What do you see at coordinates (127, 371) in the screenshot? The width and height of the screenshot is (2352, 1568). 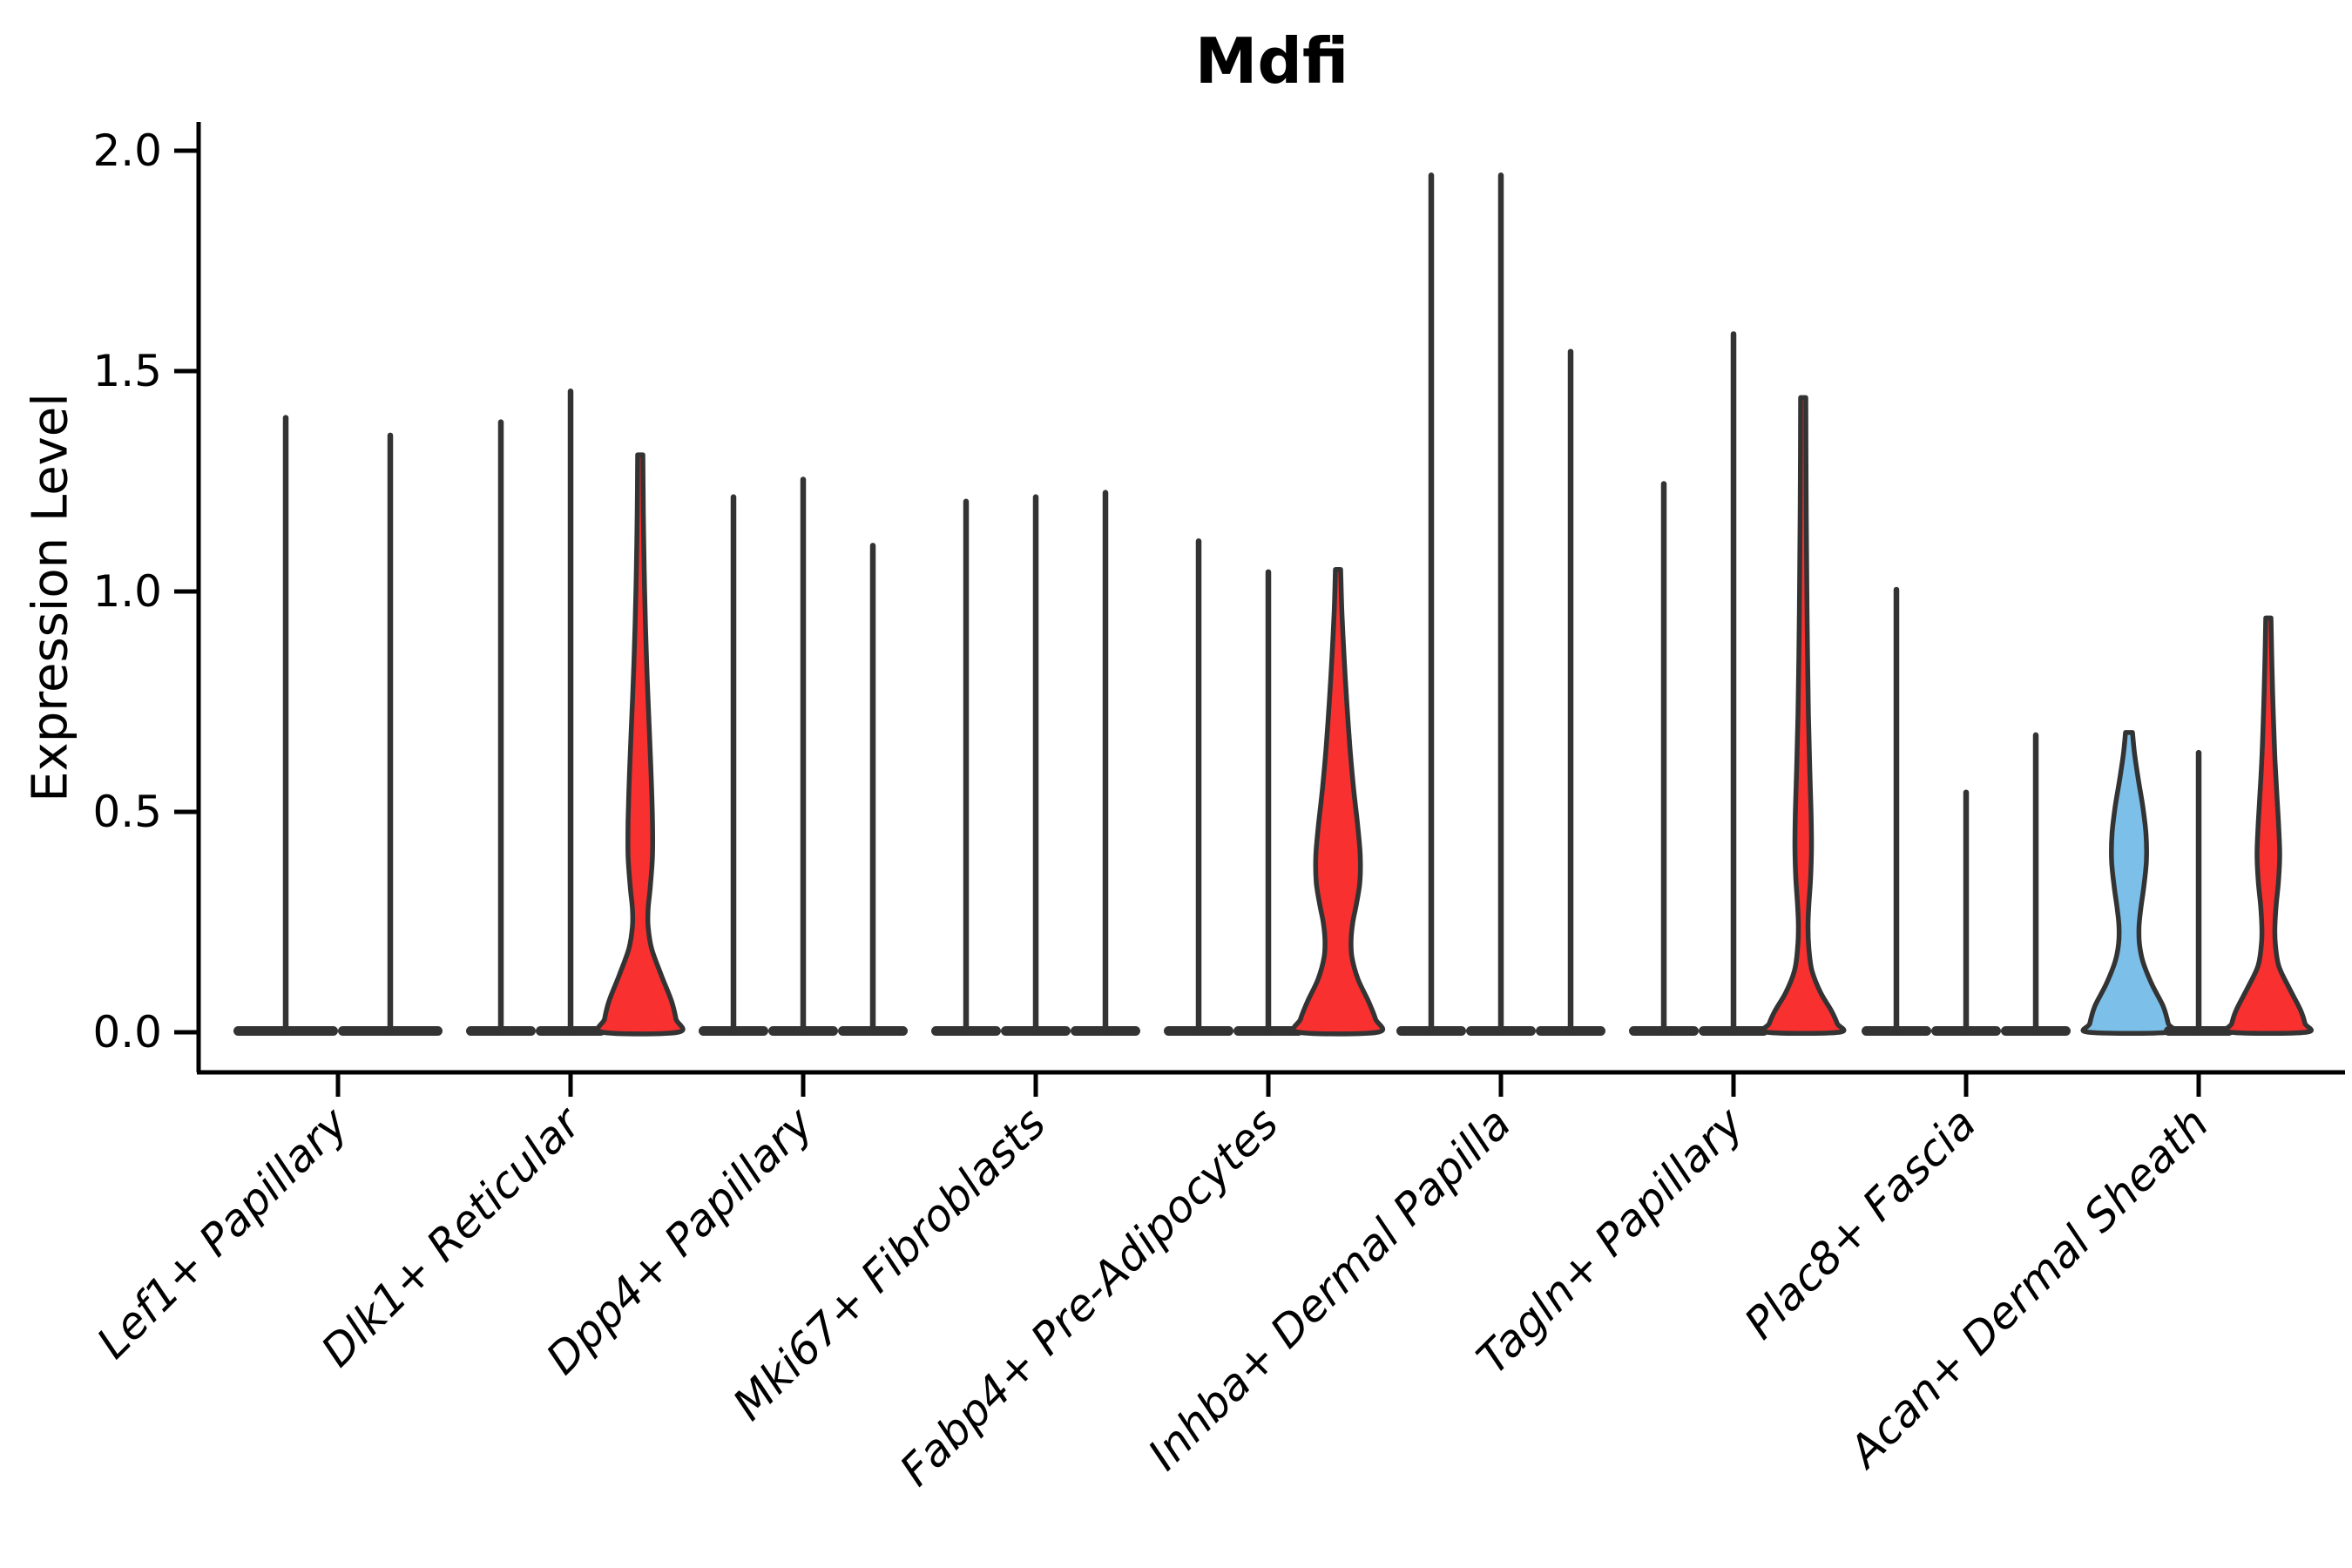 I see `y-tick-label: 1.5` at bounding box center [127, 371].